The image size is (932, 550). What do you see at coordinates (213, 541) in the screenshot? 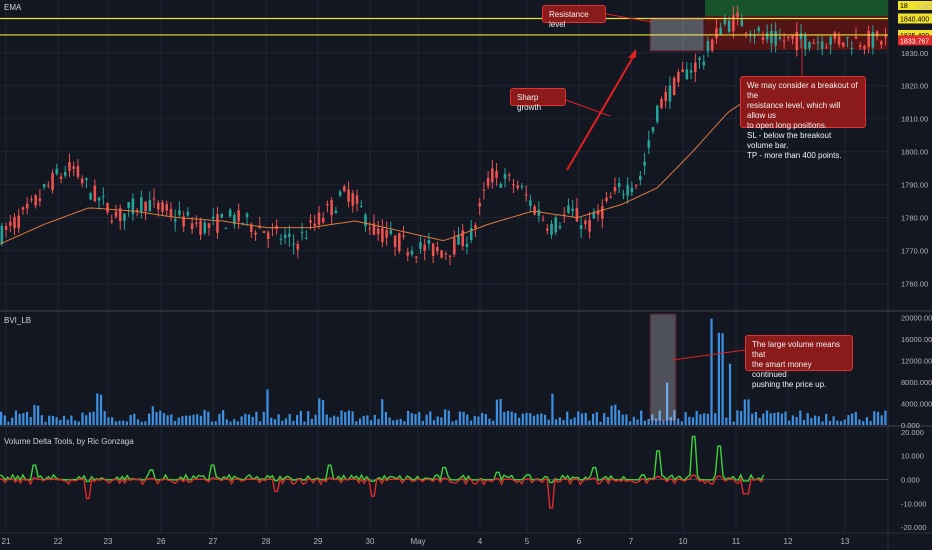
I see `x-tick-label: 27` at bounding box center [213, 541].